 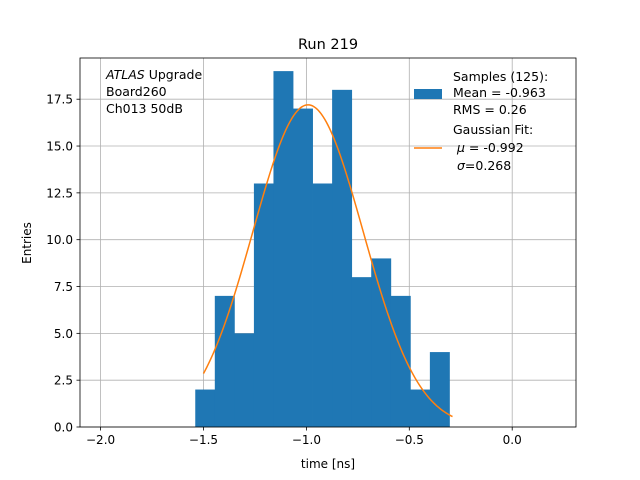 I want to click on y-tick-label: 0.0, so click(x=63, y=428).